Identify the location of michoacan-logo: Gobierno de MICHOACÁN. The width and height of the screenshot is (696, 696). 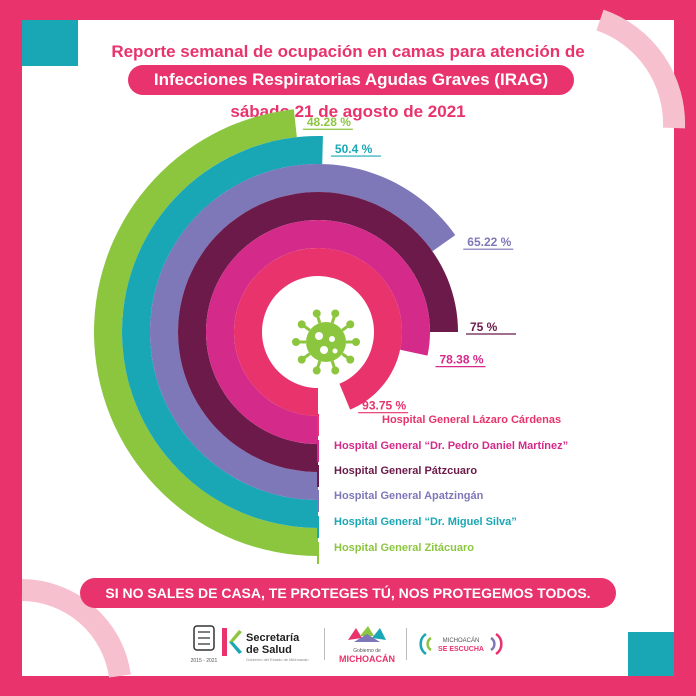
(367, 645).